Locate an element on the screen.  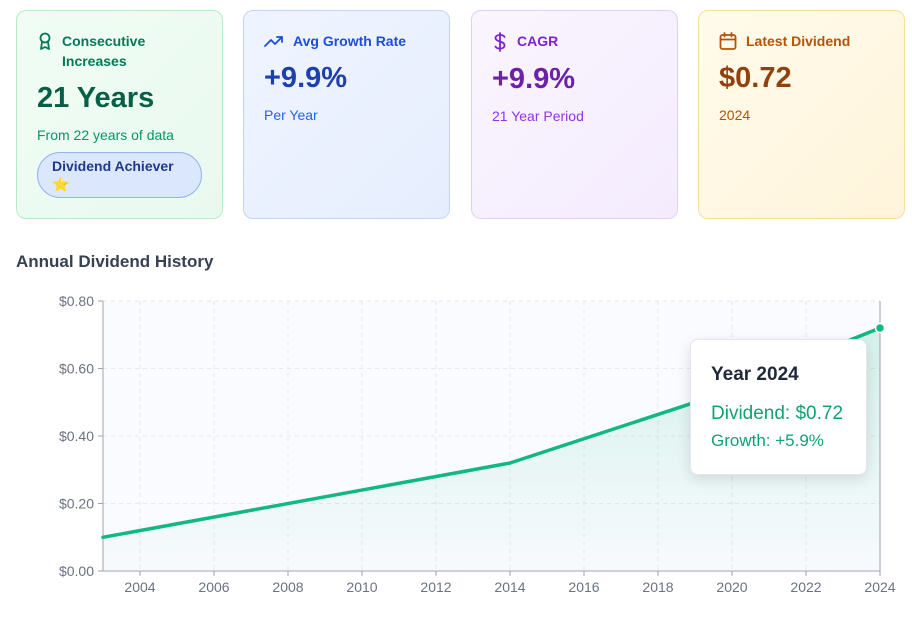
card-value: 21 Years is located at coordinates (96, 98).